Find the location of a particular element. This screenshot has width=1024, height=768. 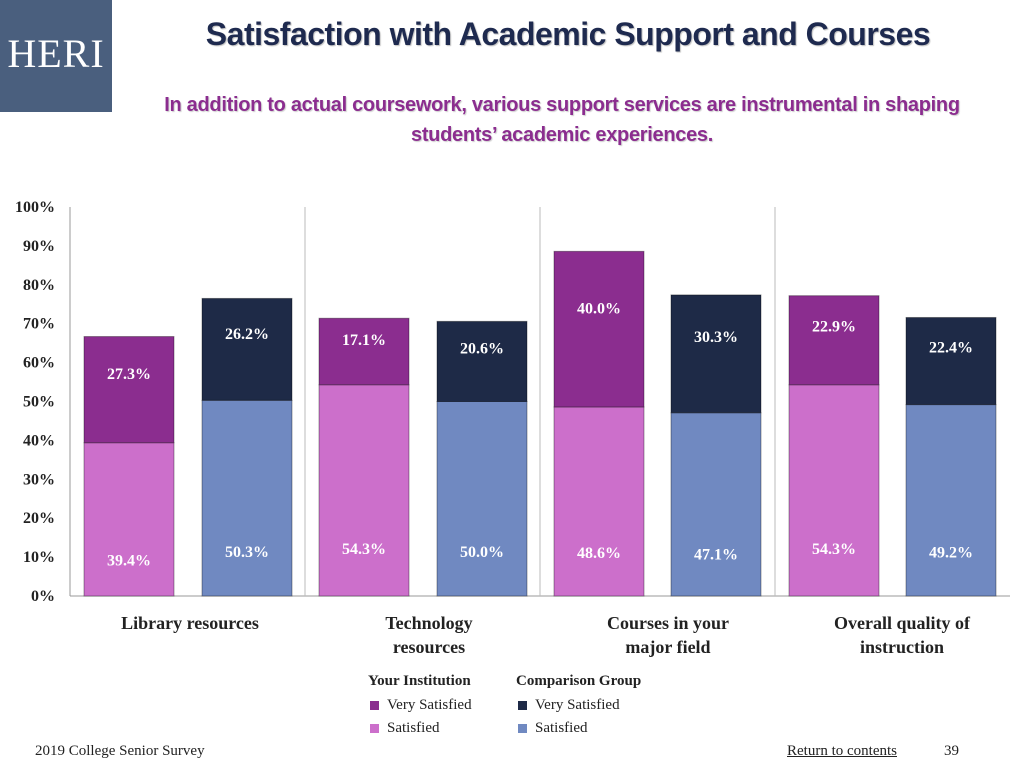

data-label: 50.0% is located at coordinates (482, 552).